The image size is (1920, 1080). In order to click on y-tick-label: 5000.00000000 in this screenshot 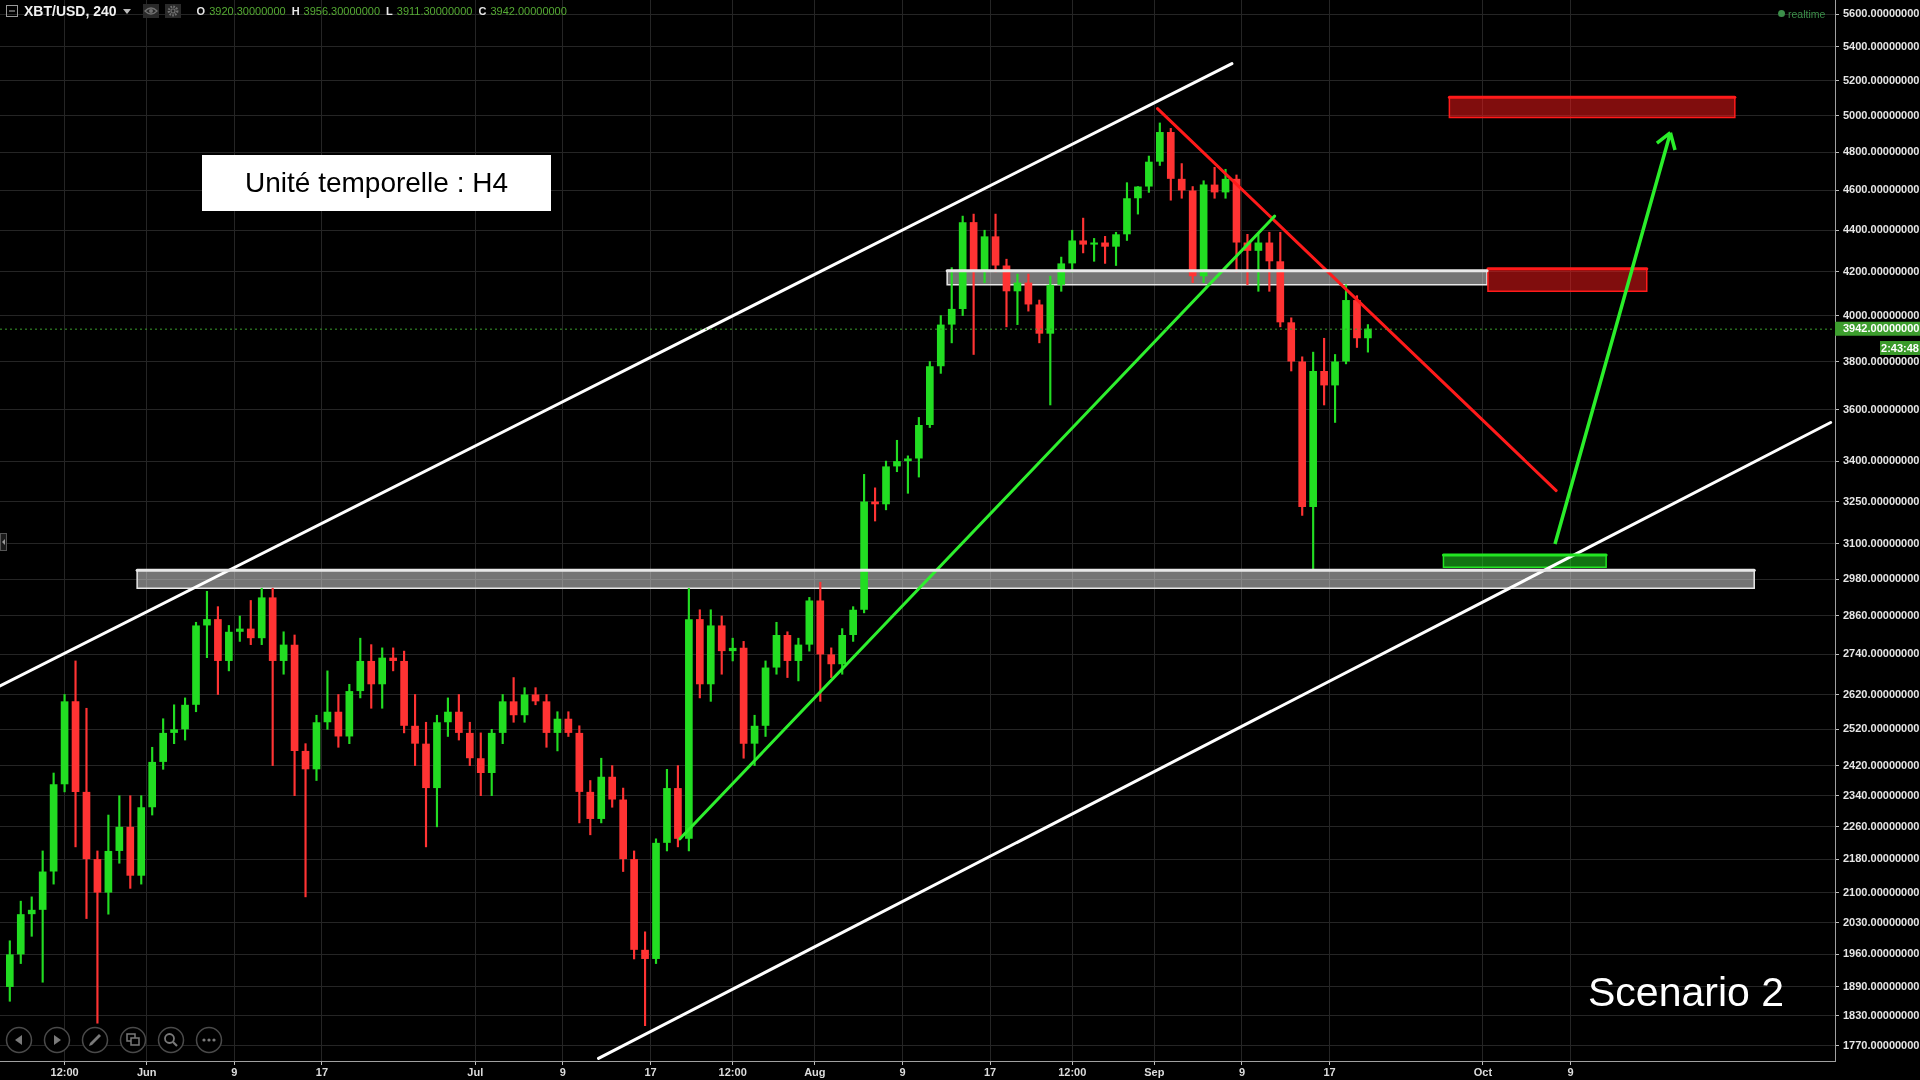, I will do `click(1881, 114)`.